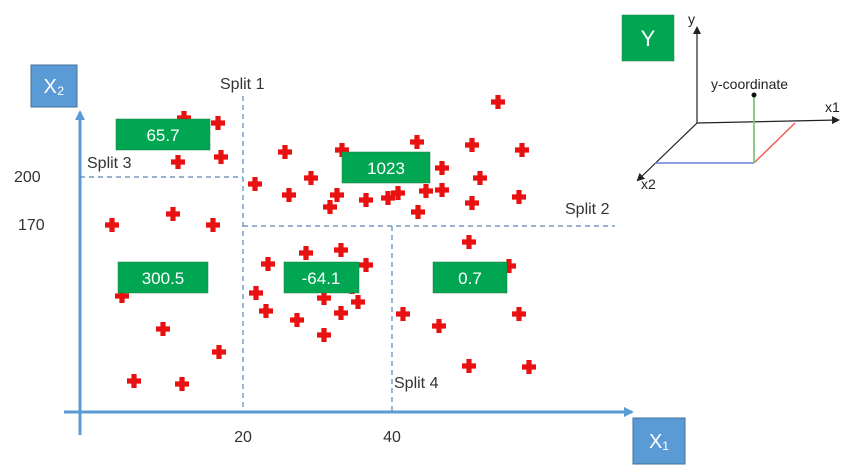 The image size is (858, 473). Describe the element at coordinates (648, 184) in the screenshot. I see `inset-x2-axis-label: x2` at that location.